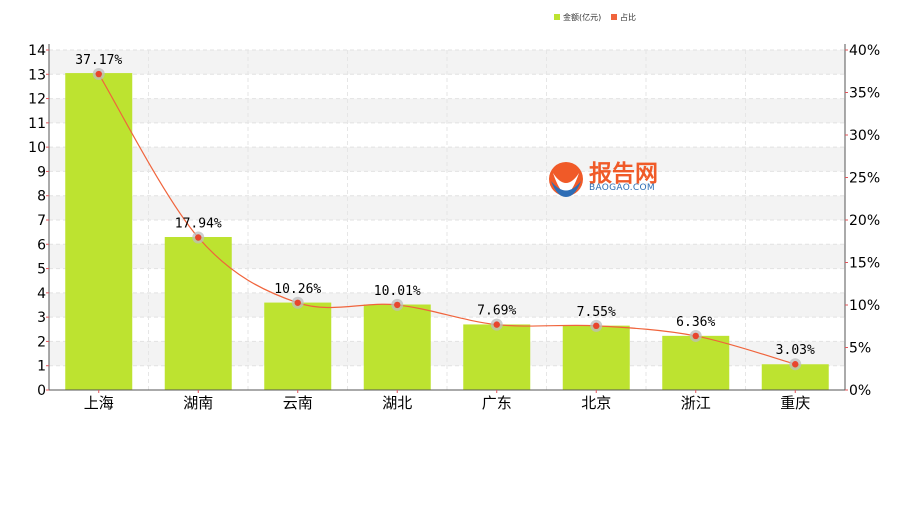 This screenshot has height=530, width=900. Describe the element at coordinates (628, 17) in the screenshot. I see `legend-share-label: 占比` at that location.